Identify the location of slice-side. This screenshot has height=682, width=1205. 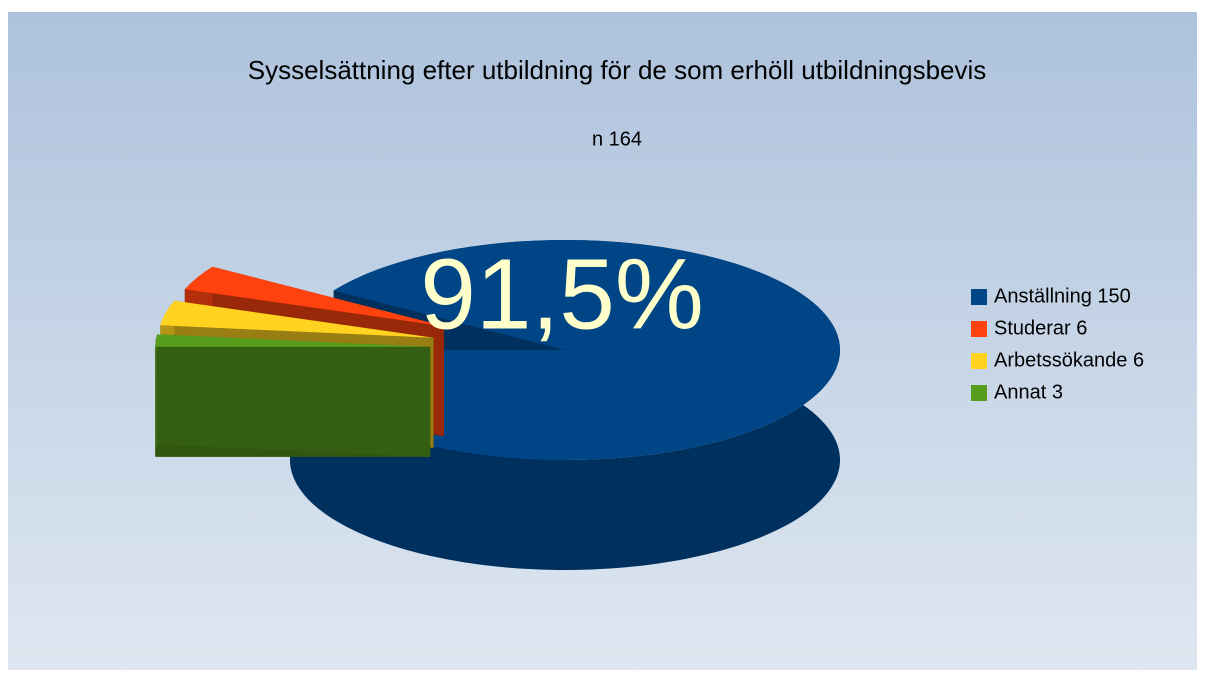
(294, 395).